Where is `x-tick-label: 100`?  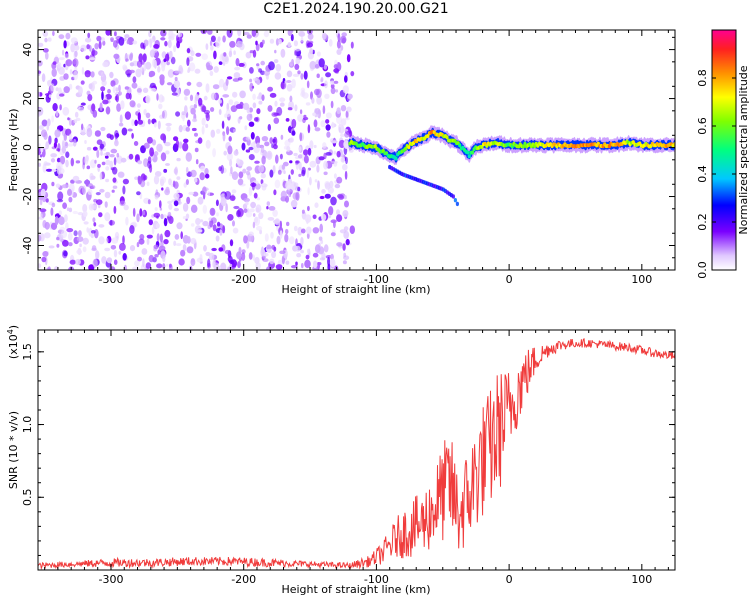
x-tick-label: 100 is located at coordinates (641, 579).